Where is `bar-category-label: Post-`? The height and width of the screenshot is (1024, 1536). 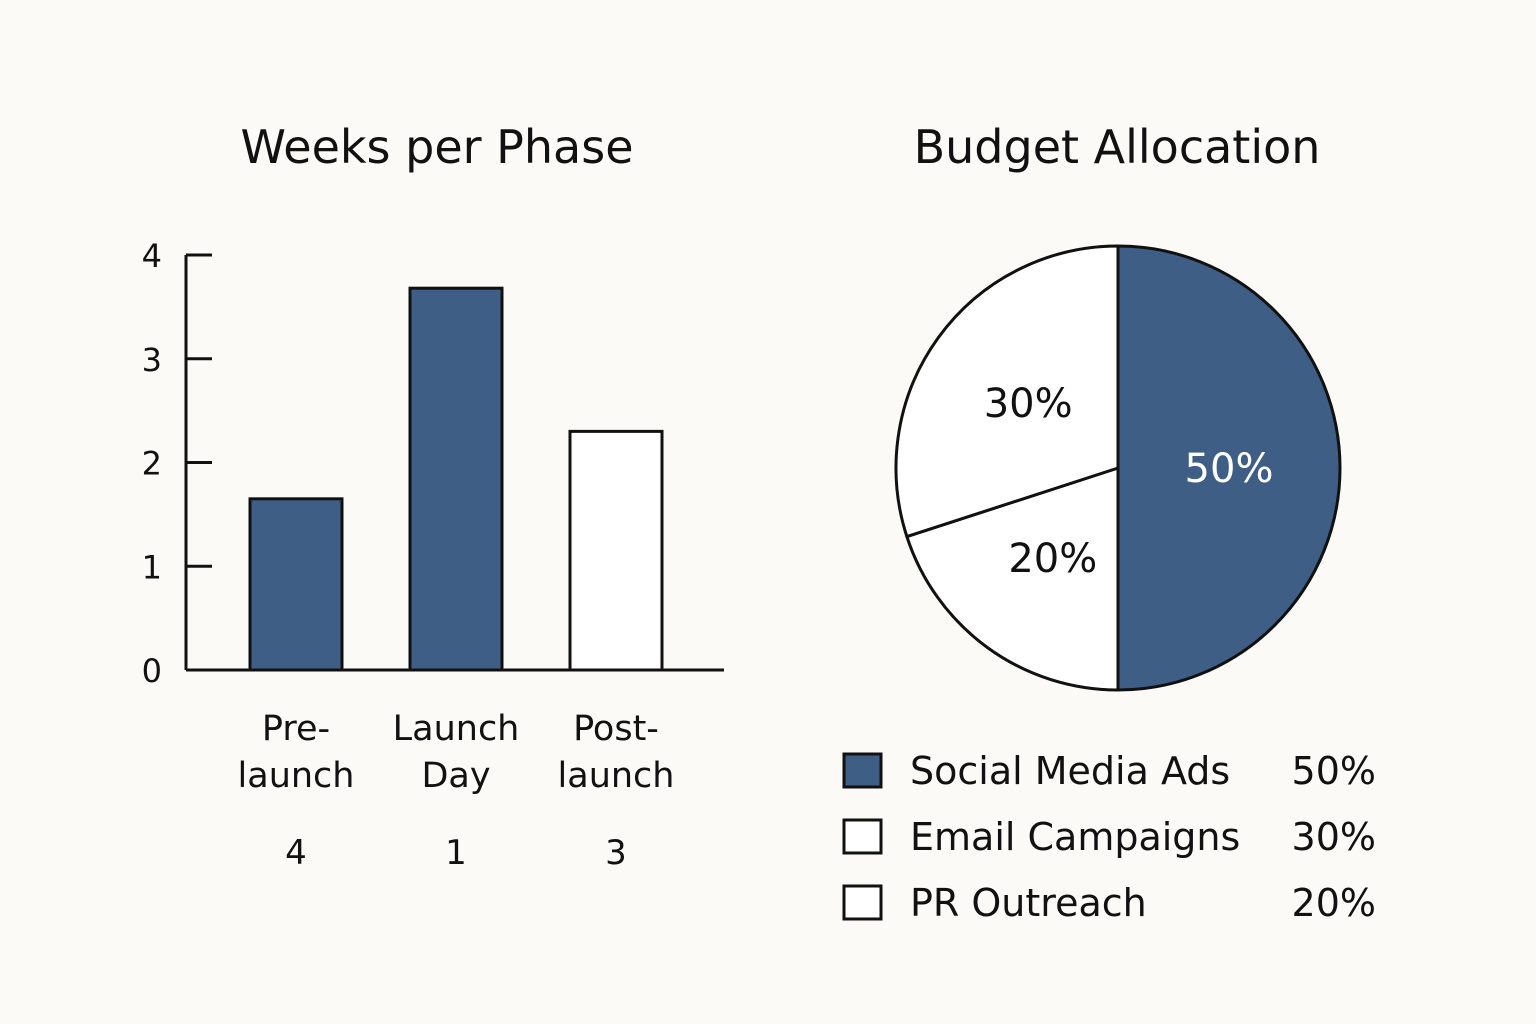
bar-category-label: Post- is located at coordinates (616, 729).